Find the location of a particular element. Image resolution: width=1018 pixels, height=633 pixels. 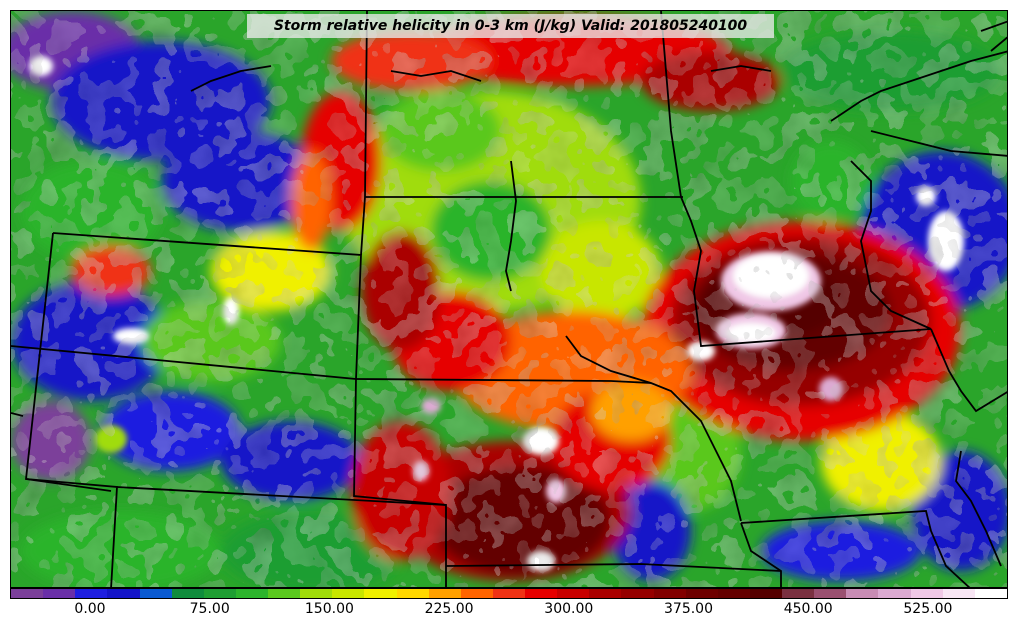

colorbar-tick-label: 225.00 is located at coordinates (449, 609).